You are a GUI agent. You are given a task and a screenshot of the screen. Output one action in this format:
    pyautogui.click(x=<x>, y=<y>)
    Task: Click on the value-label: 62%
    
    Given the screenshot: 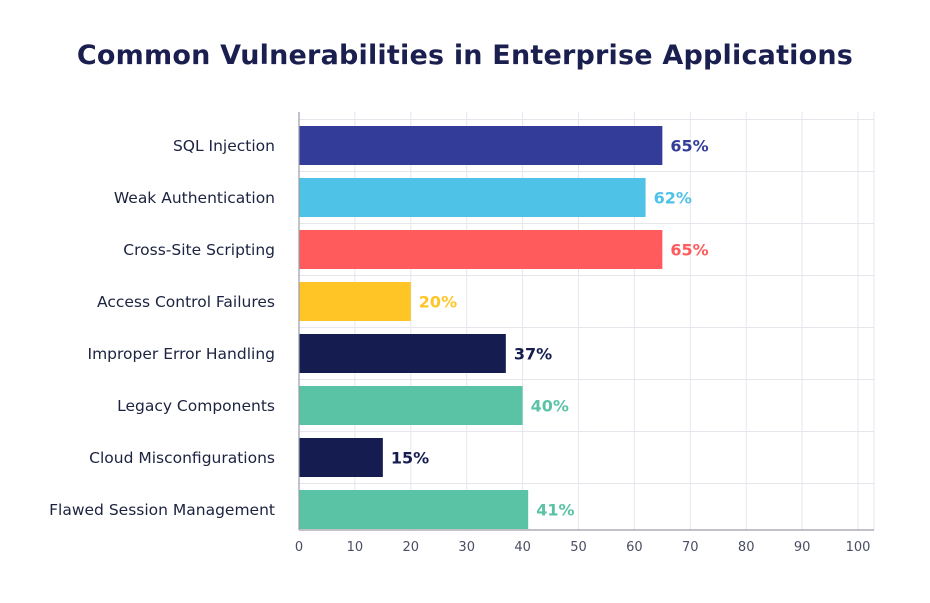 What is the action you would take?
    pyautogui.click(x=673, y=198)
    